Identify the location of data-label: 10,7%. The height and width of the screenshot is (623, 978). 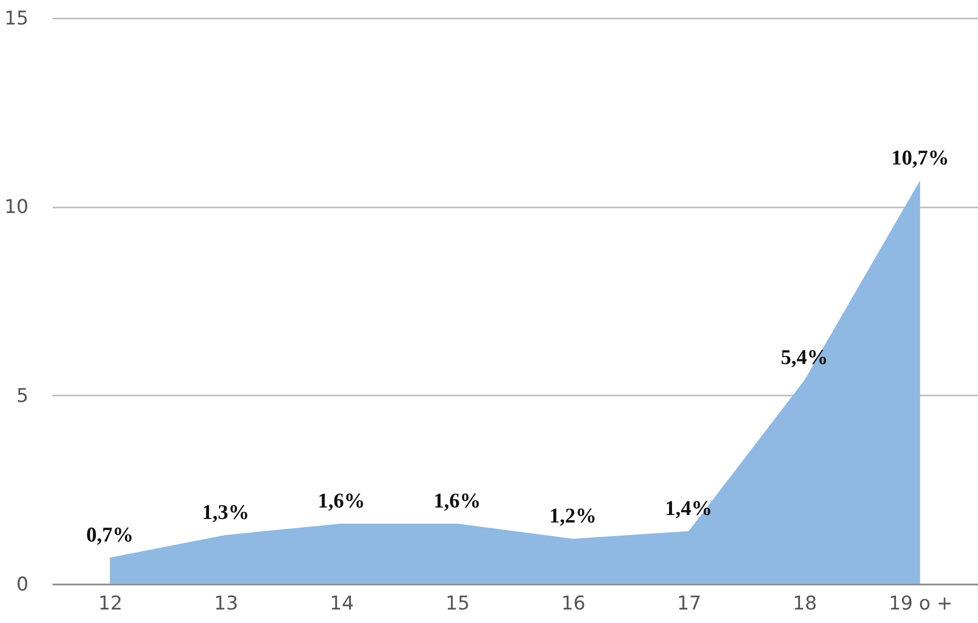
(920, 157).